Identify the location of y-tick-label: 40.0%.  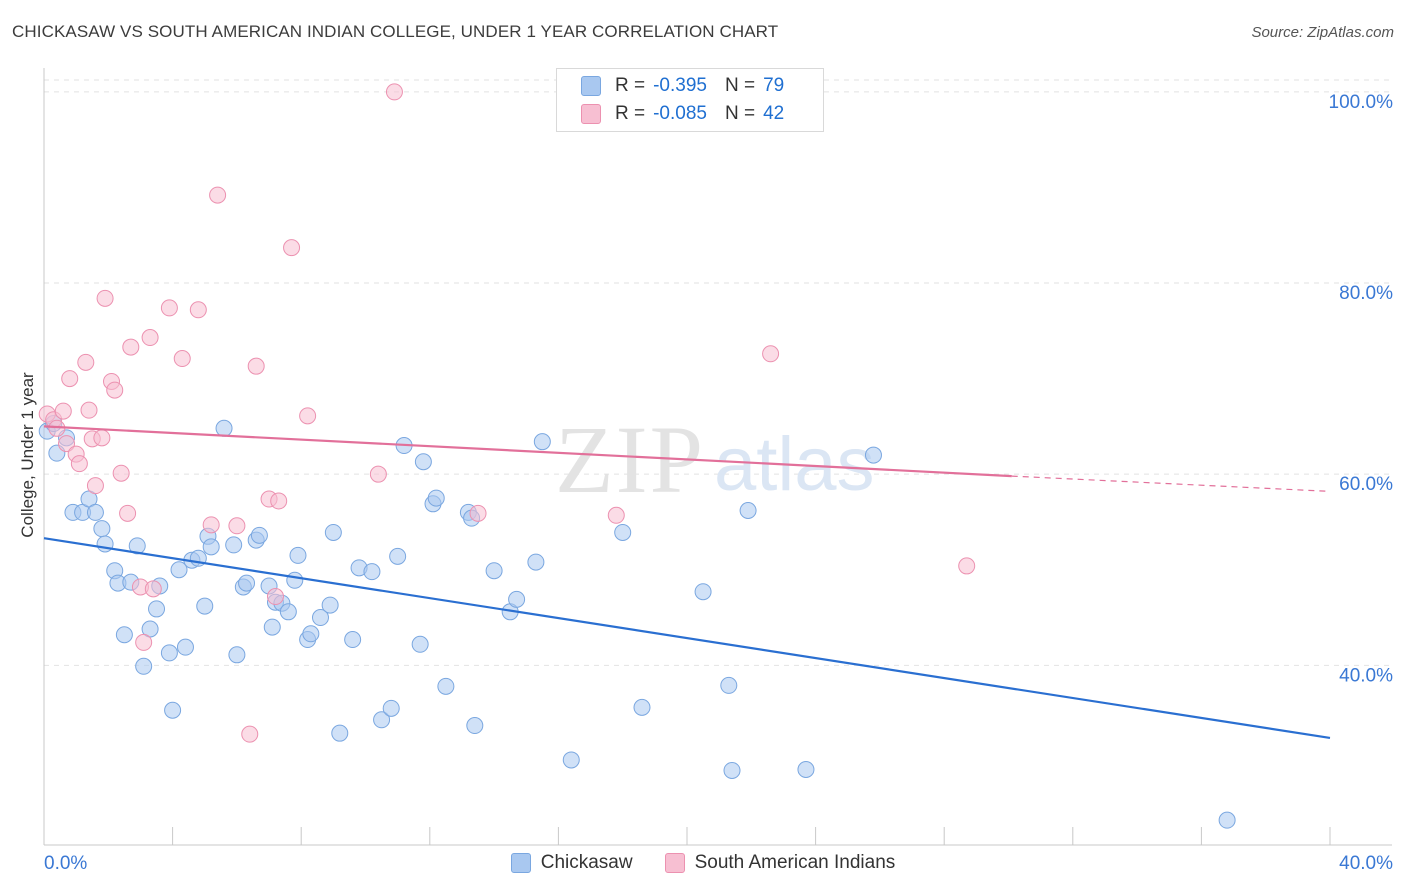
(1366, 675).